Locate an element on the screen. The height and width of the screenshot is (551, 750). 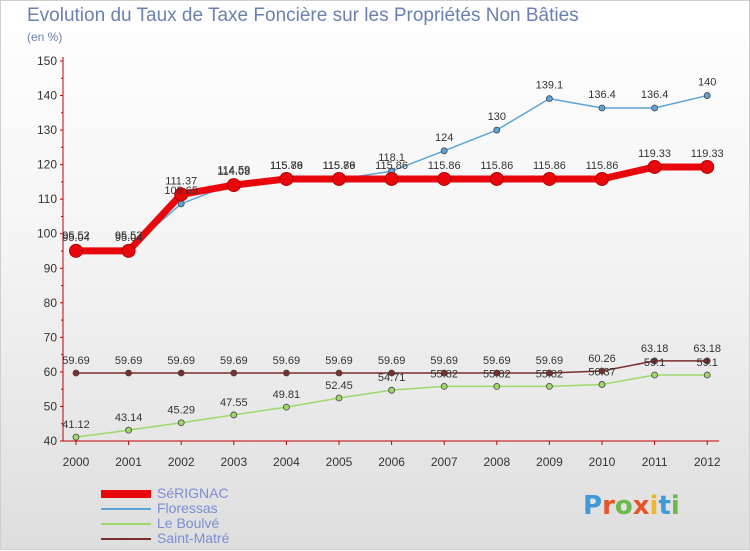
data-label: 56.37 is located at coordinates (602, 372).